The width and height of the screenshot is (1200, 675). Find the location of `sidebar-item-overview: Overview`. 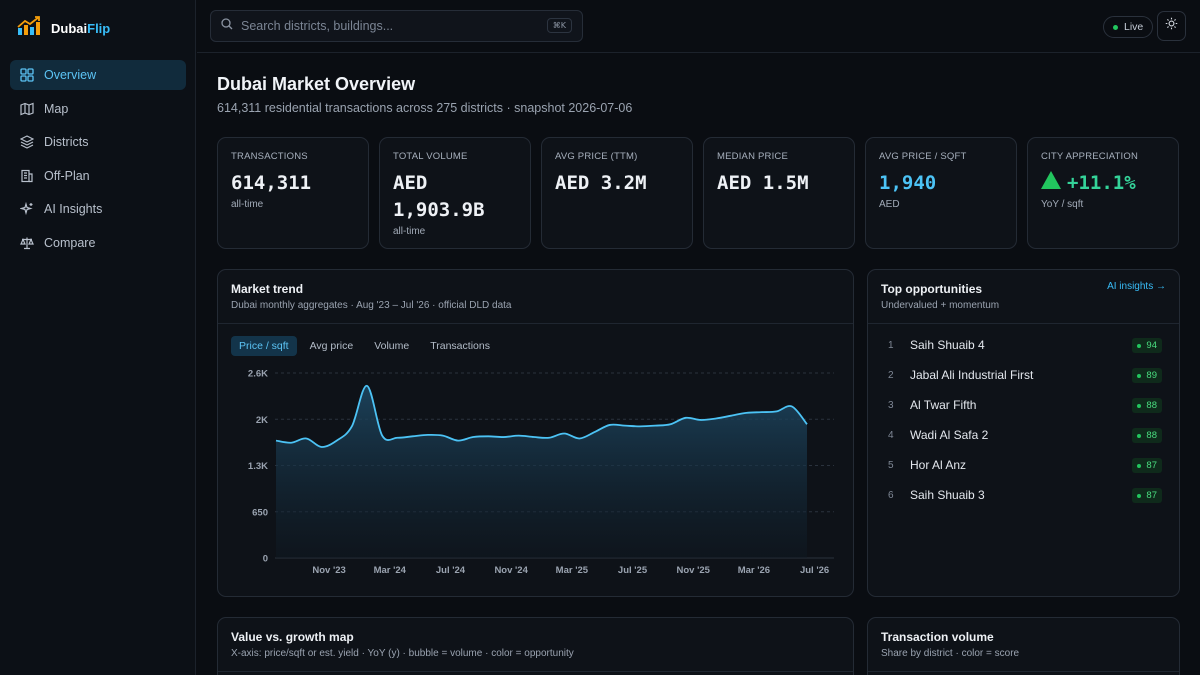

sidebar-item-overview: Overview is located at coordinates (98, 75).